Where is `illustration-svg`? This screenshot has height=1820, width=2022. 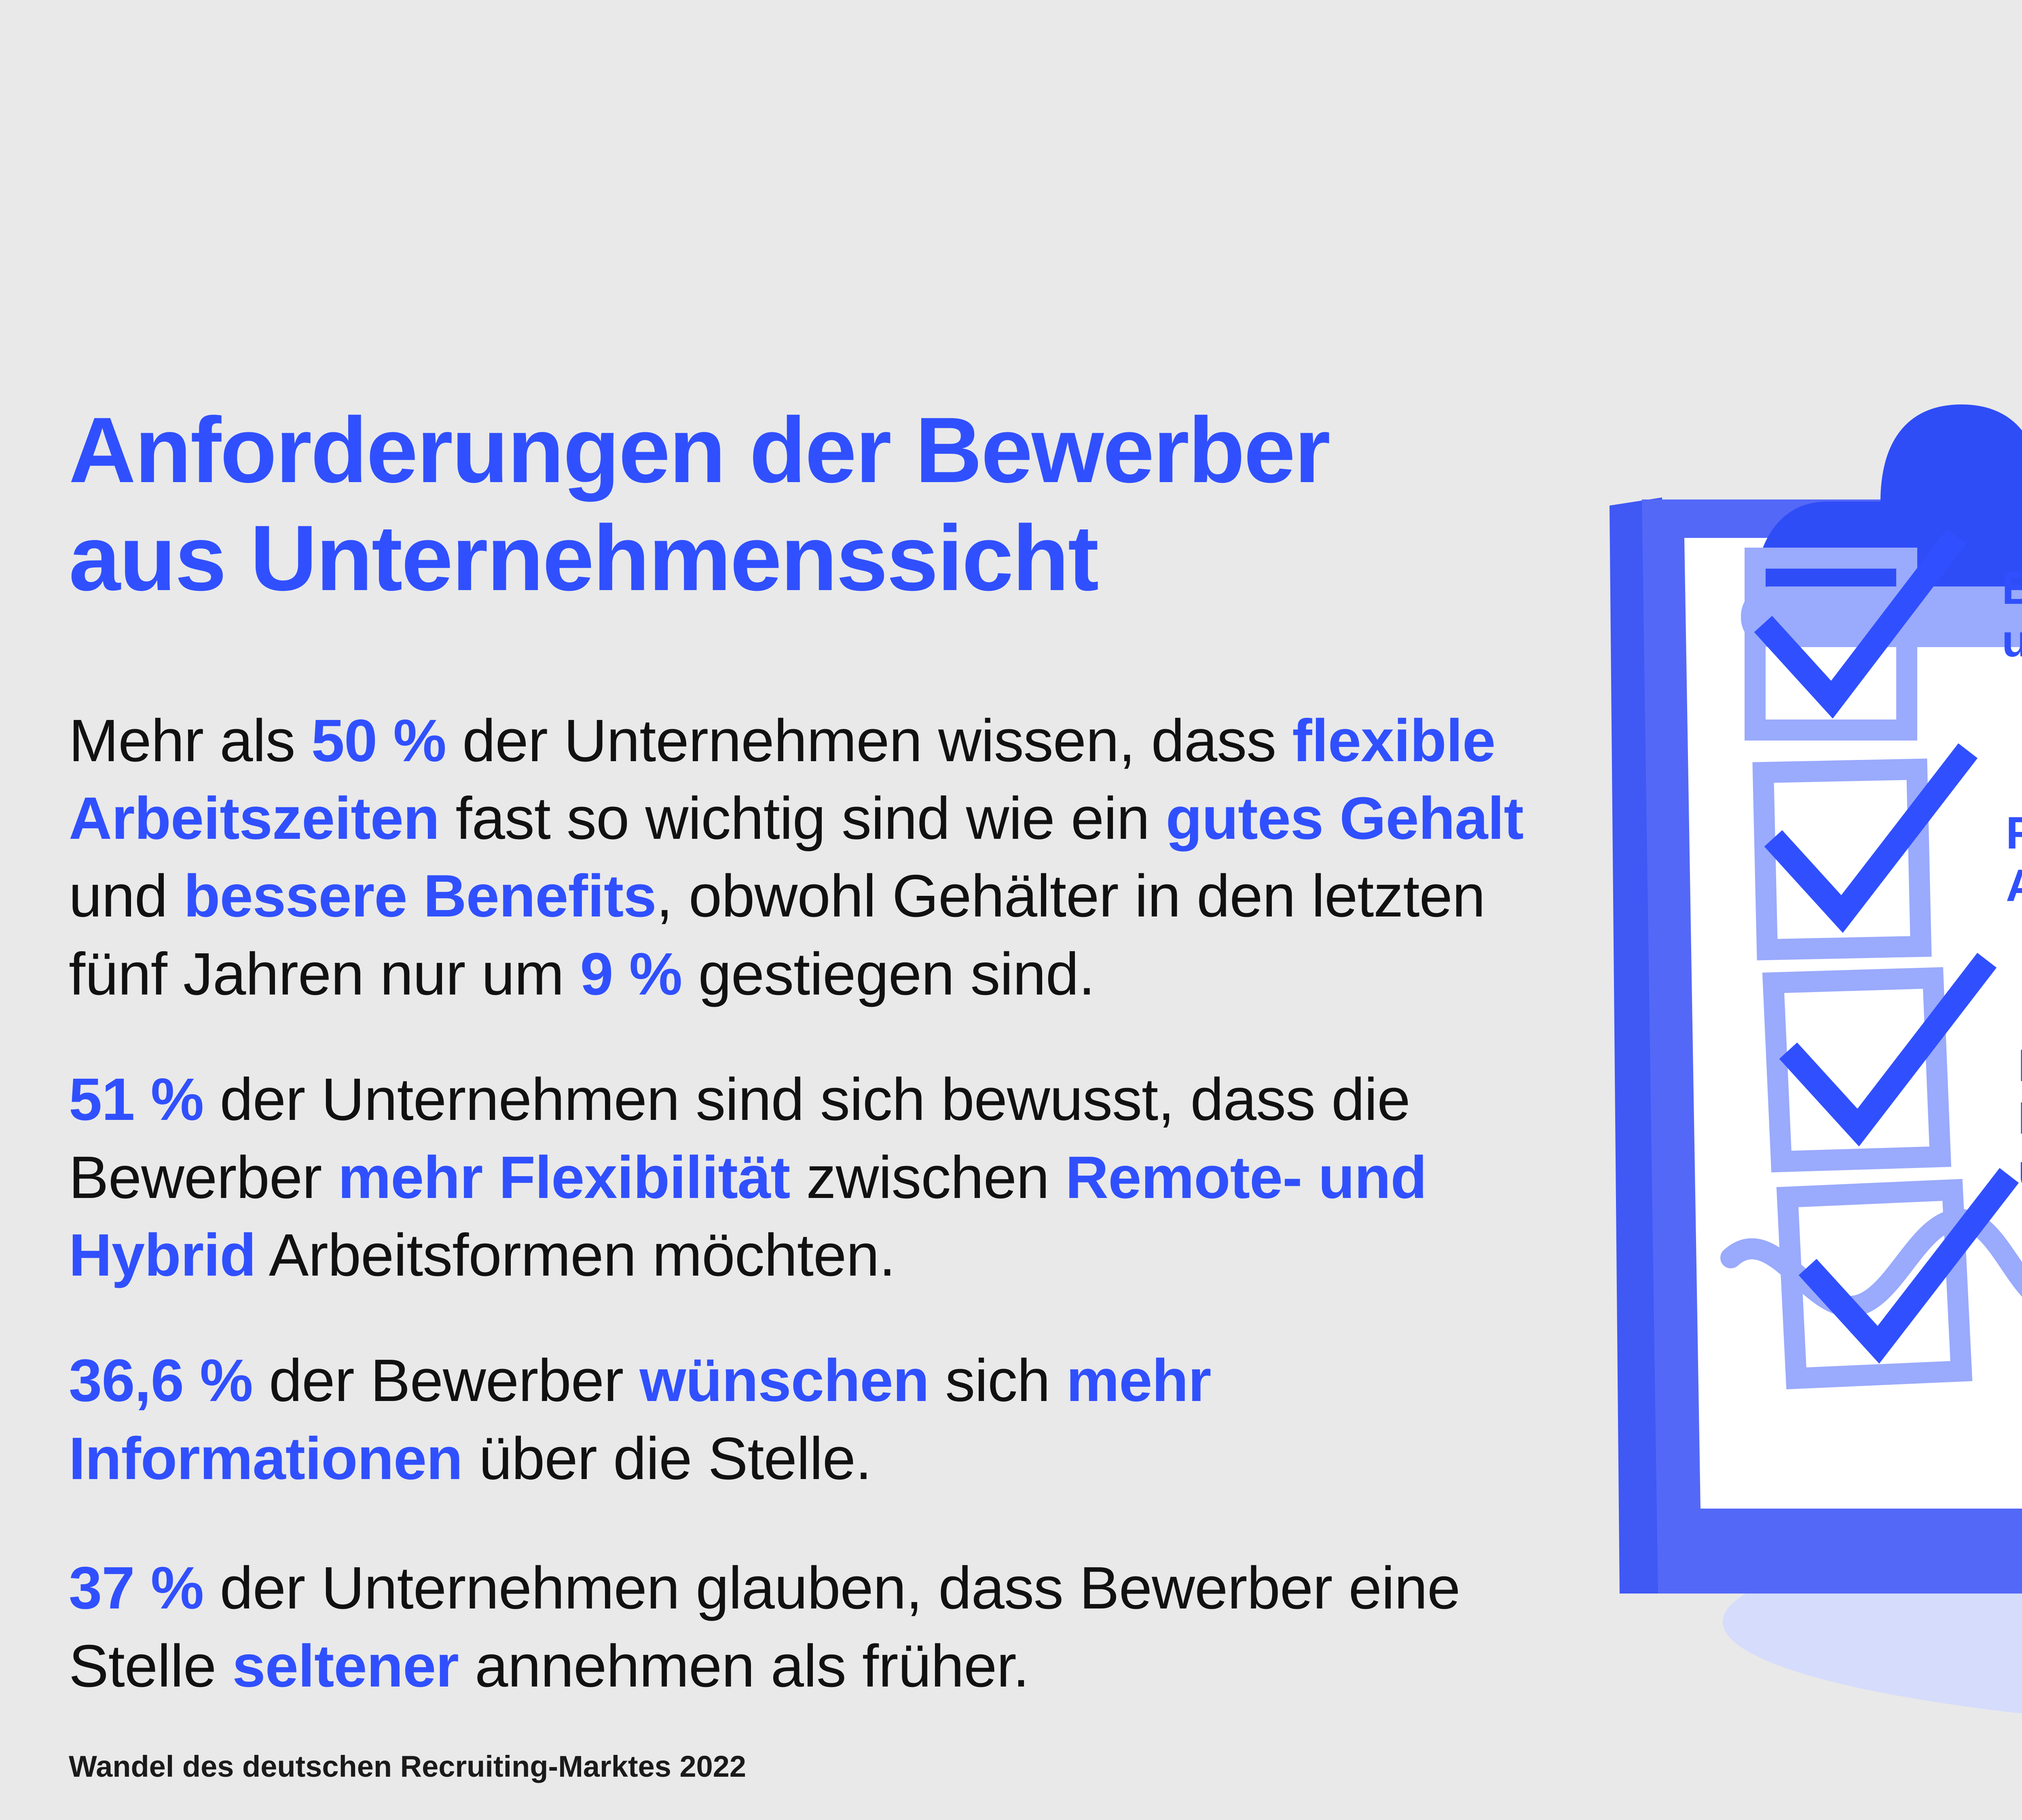 illustration-svg is located at coordinates (1816, 1059).